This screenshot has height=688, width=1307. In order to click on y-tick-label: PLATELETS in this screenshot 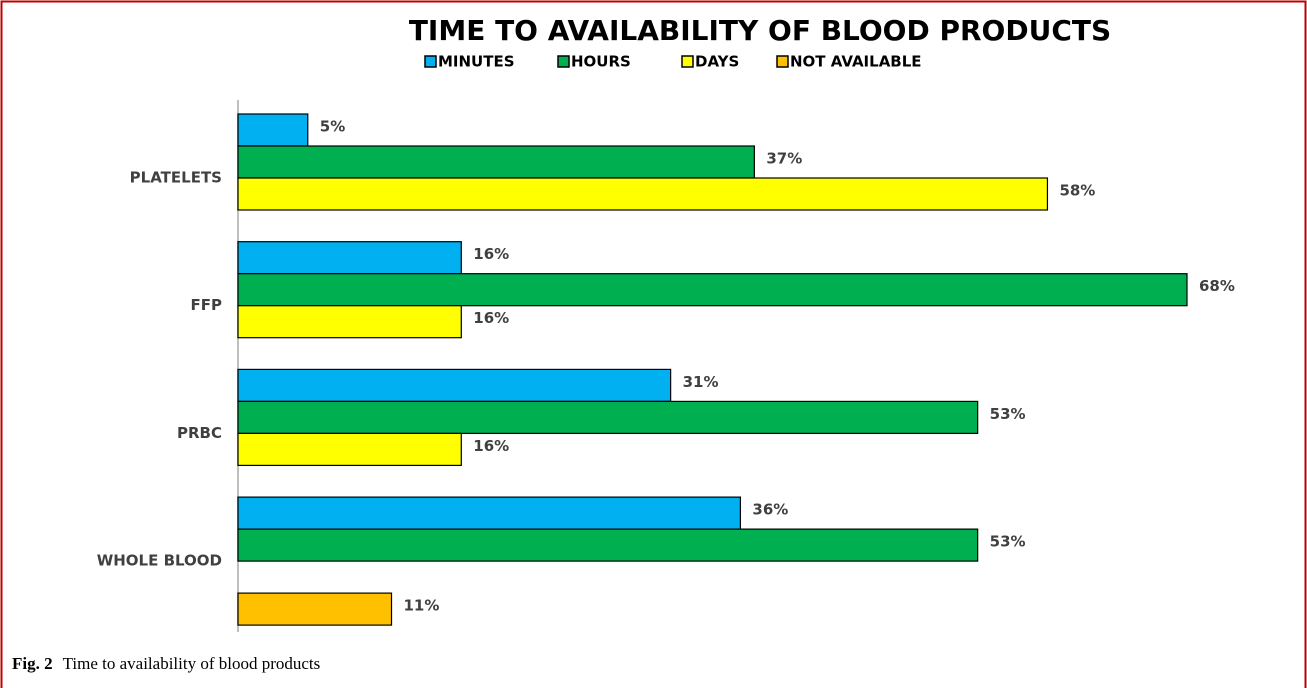, I will do `click(176, 178)`.